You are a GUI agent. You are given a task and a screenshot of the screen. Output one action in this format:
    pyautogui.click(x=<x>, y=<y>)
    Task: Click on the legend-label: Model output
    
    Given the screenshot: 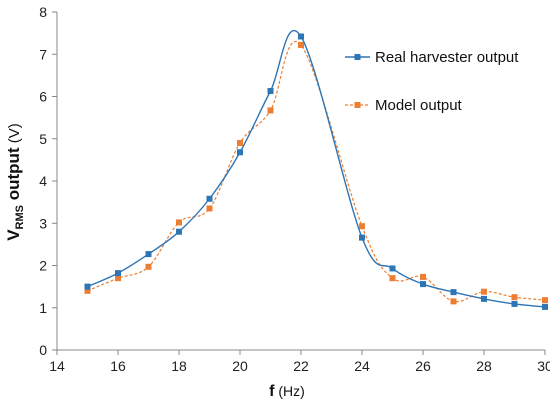 What is the action you would take?
    pyautogui.click(x=419, y=105)
    